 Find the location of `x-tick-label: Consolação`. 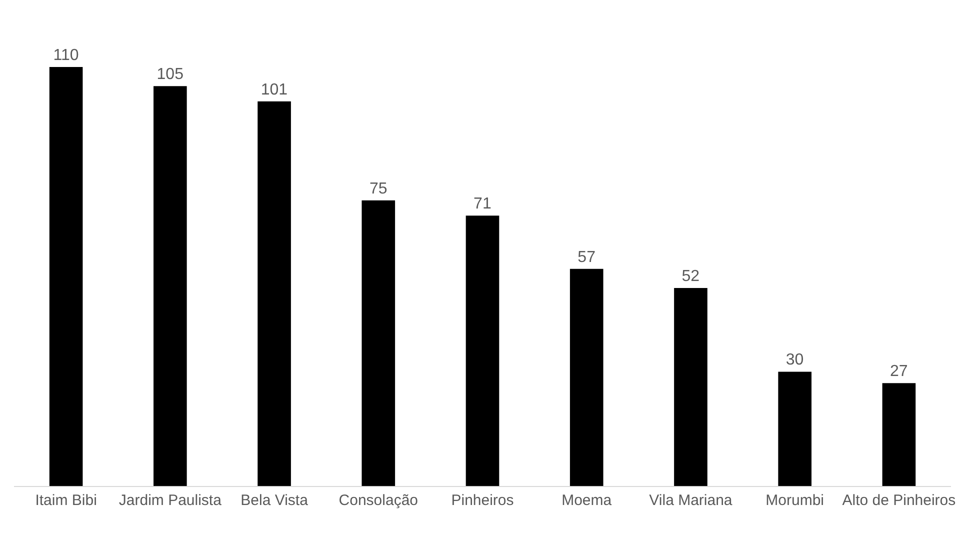

x-tick-label: Consolação is located at coordinates (378, 500).